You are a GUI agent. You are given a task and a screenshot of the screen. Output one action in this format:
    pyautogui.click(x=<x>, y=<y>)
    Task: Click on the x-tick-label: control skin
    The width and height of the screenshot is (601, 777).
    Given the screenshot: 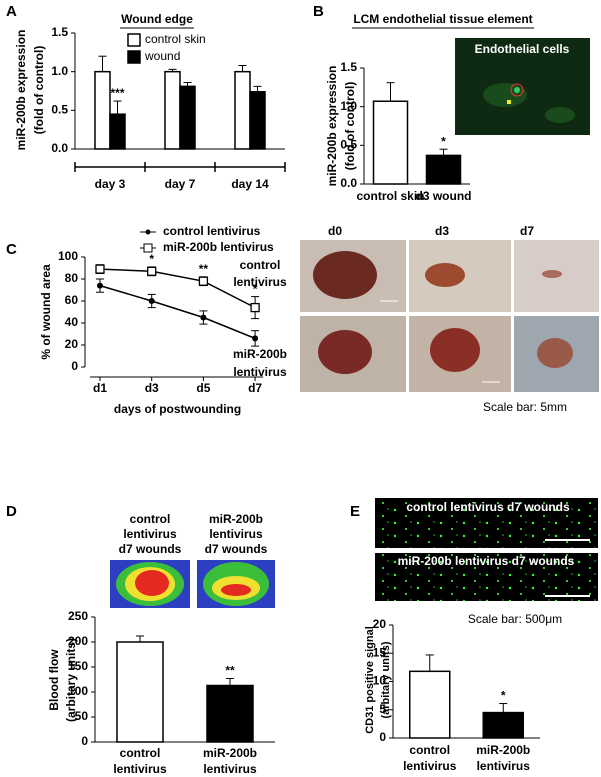 What is the action you would take?
    pyautogui.click(x=390, y=196)
    